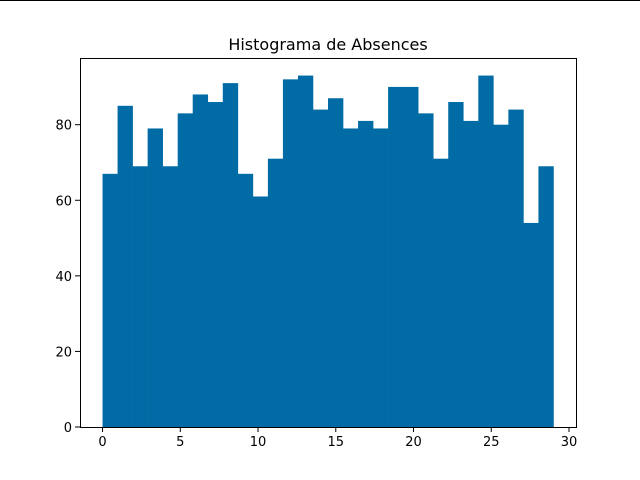 This screenshot has height=480, width=640. What do you see at coordinates (63, 277) in the screenshot?
I see `y-tick-label: 40` at bounding box center [63, 277].